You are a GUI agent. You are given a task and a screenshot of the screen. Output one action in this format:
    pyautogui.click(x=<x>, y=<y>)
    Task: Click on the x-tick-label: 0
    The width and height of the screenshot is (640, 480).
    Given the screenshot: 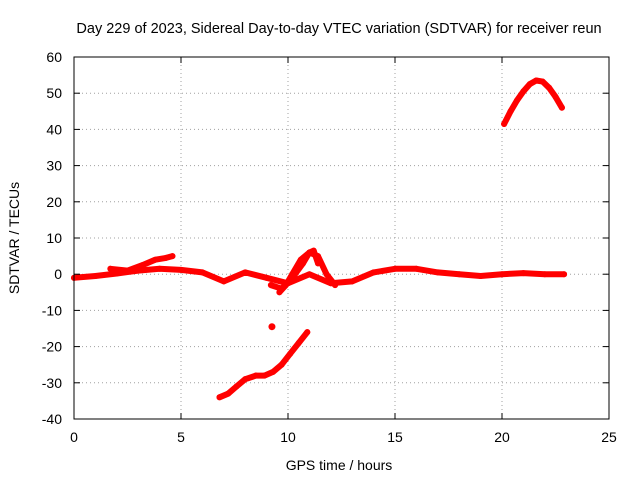 What is the action you would take?
    pyautogui.click(x=74, y=437)
    